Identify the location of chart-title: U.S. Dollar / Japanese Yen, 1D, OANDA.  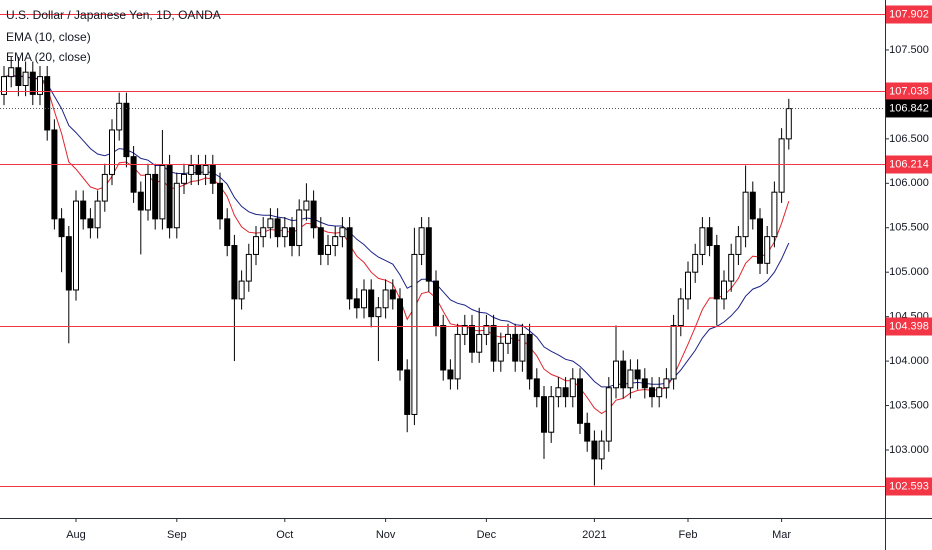
(113, 15).